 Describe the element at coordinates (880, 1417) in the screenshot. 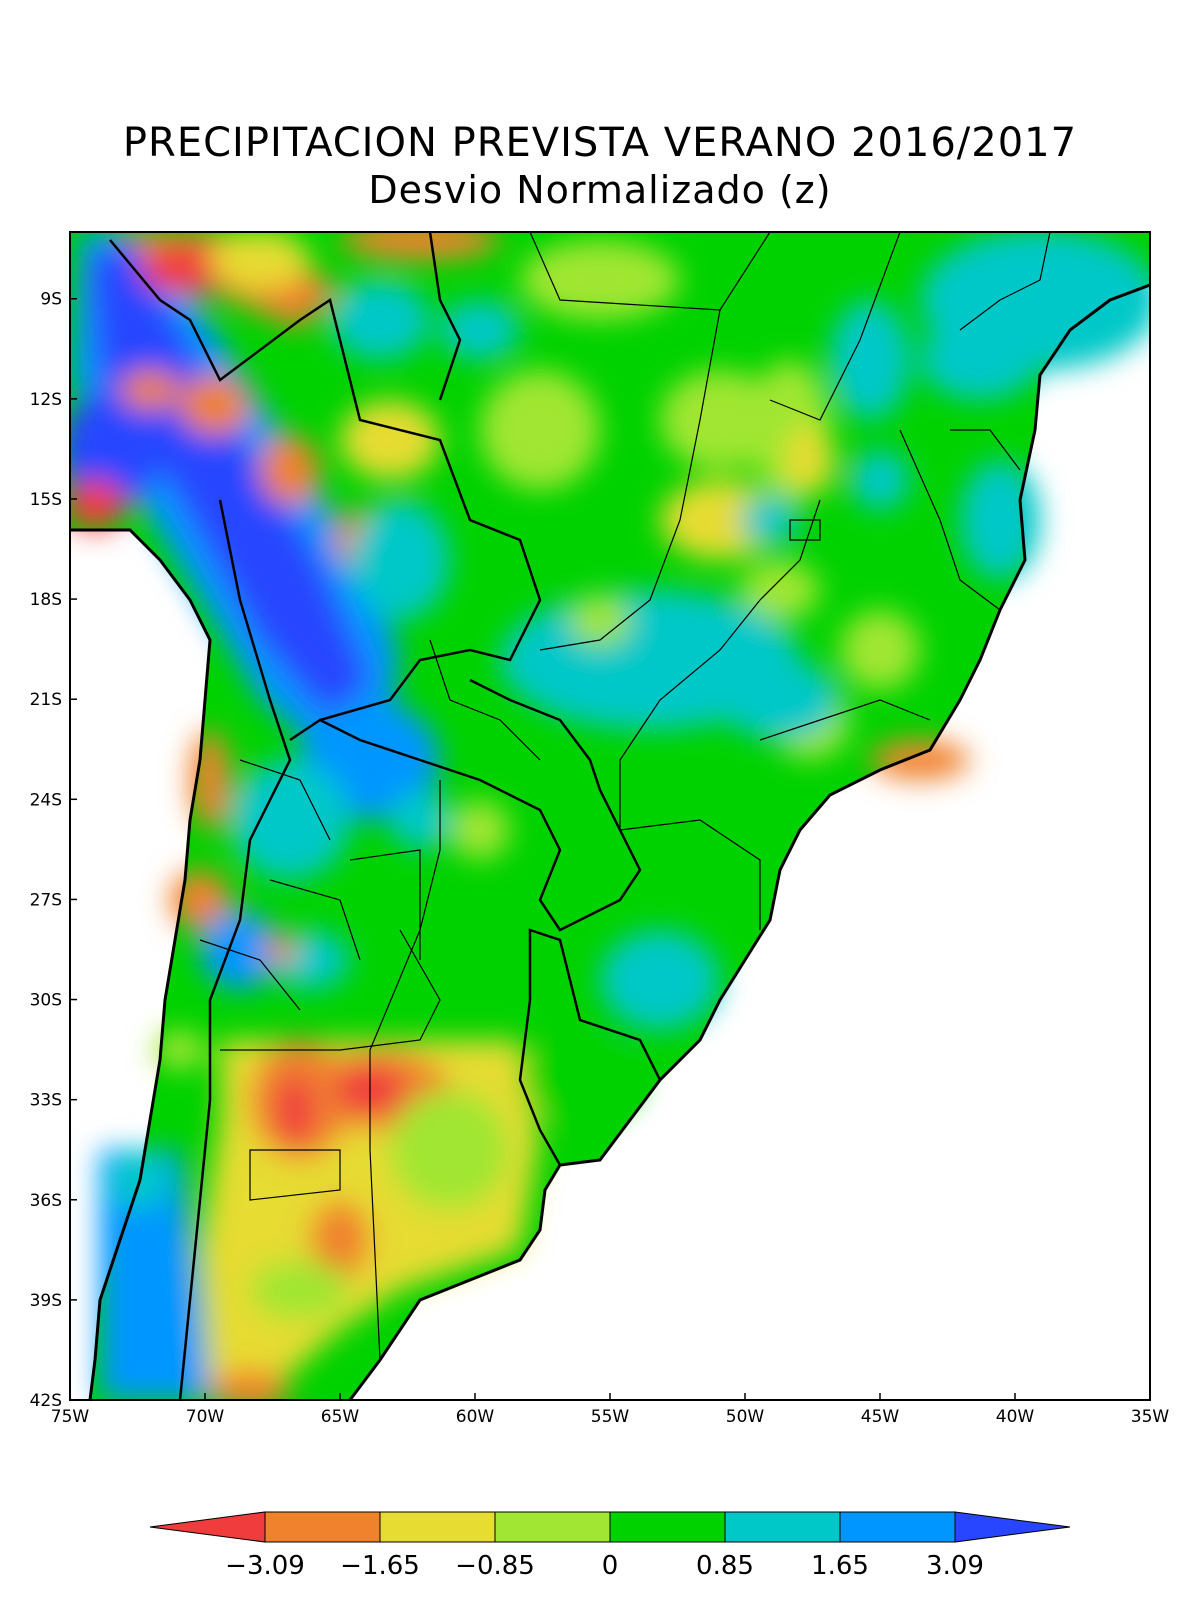

I see `lon-tick-label: 45W` at that location.